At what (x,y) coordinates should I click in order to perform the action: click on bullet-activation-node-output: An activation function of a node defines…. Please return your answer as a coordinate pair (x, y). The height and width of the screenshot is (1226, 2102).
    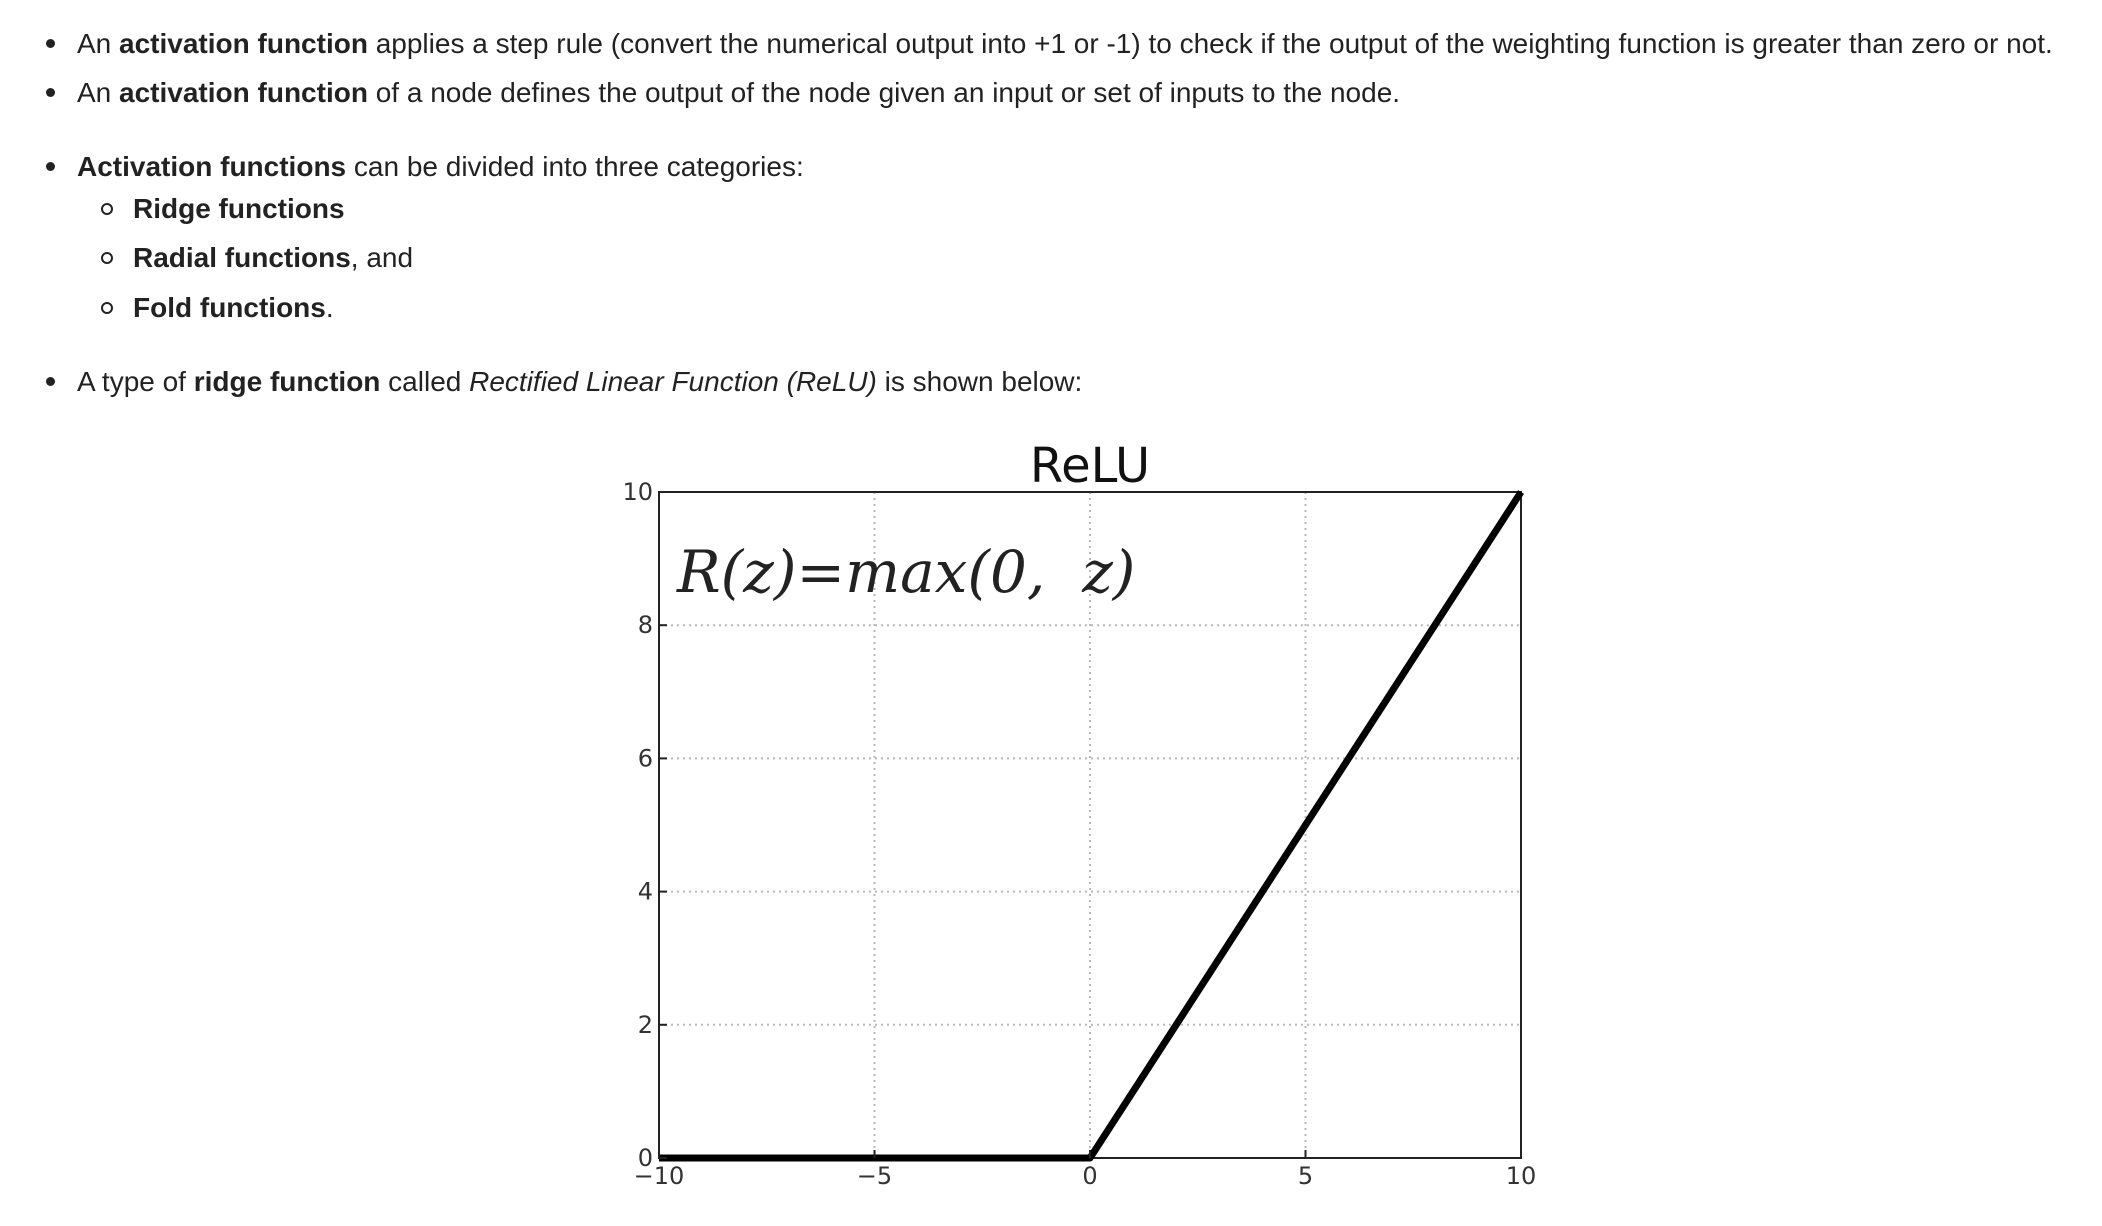
    Looking at the image, I should click on (738, 93).